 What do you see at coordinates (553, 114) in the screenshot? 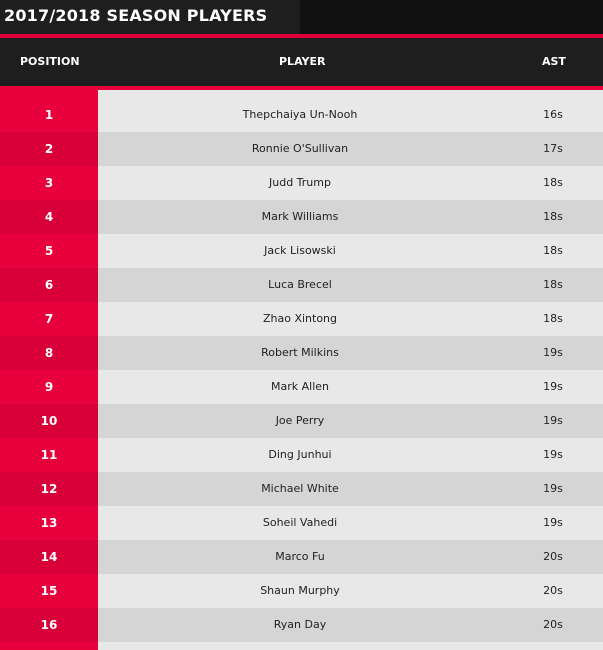
I see `ast-value: 16s` at bounding box center [553, 114].